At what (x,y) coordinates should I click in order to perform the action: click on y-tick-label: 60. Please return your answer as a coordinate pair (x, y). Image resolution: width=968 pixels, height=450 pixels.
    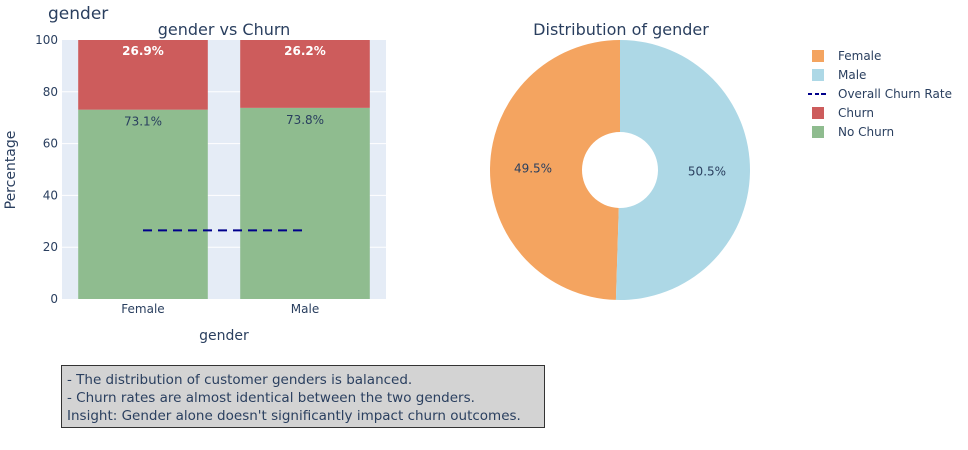
    Looking at the image, I should click on (50, 144).